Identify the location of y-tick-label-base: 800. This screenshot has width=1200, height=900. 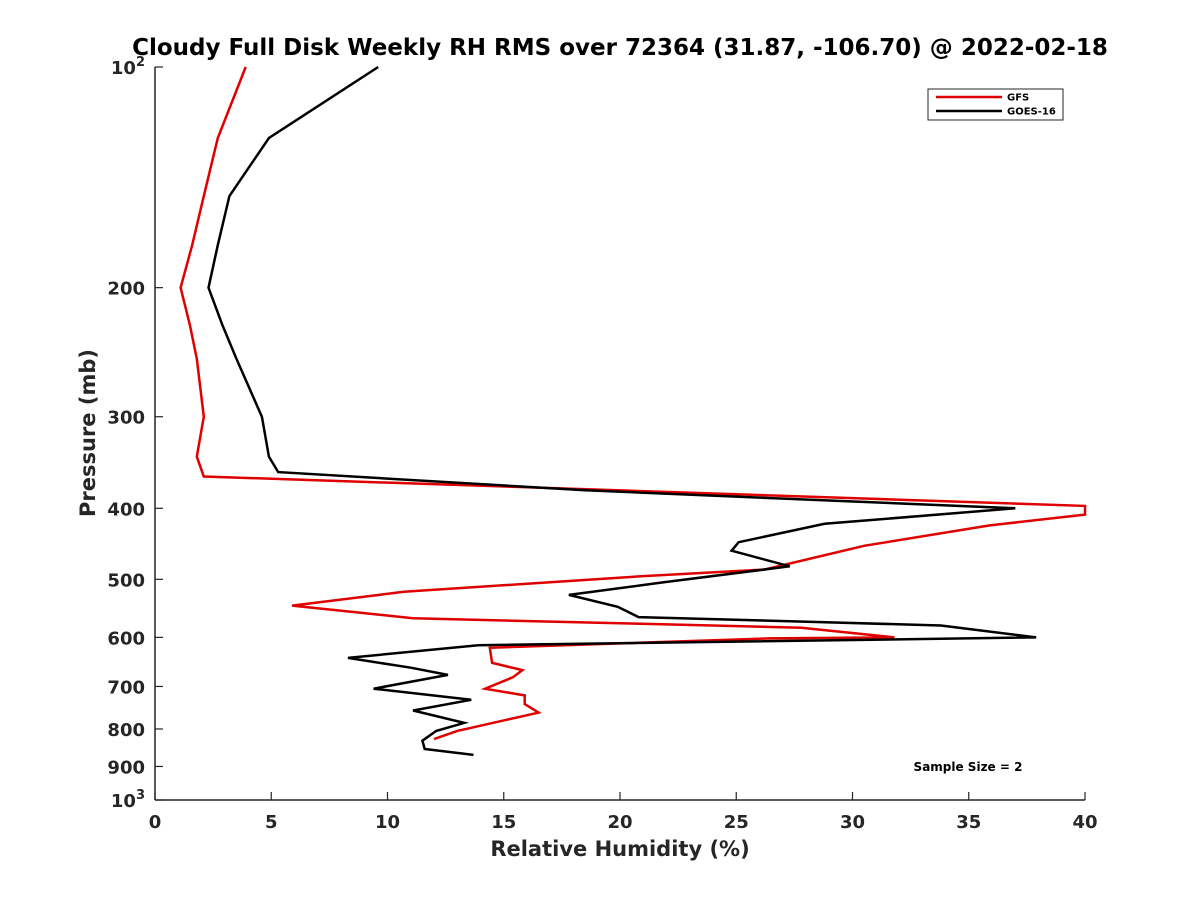
(126, 730).